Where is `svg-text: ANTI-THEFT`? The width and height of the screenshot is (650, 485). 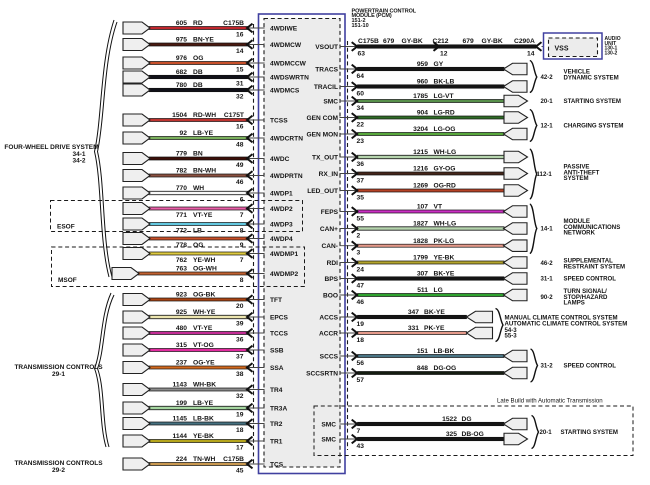
svg-text: ANTI-THEFT is located at coordinates (582, 172).